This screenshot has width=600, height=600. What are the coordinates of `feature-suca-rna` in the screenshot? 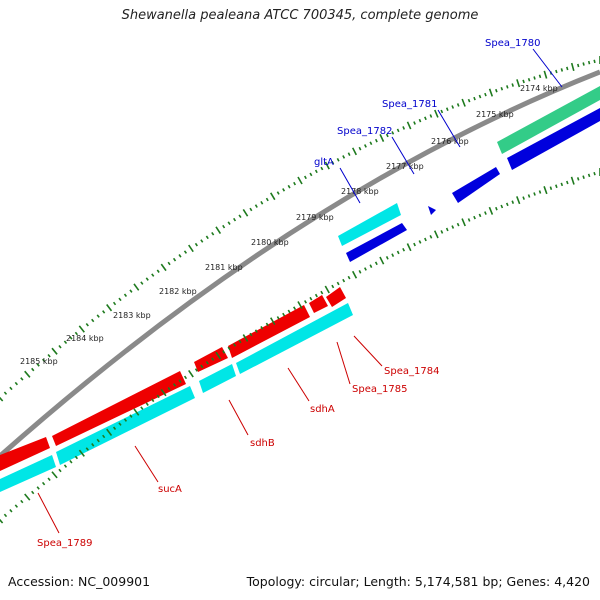 It's located at (125, 425).